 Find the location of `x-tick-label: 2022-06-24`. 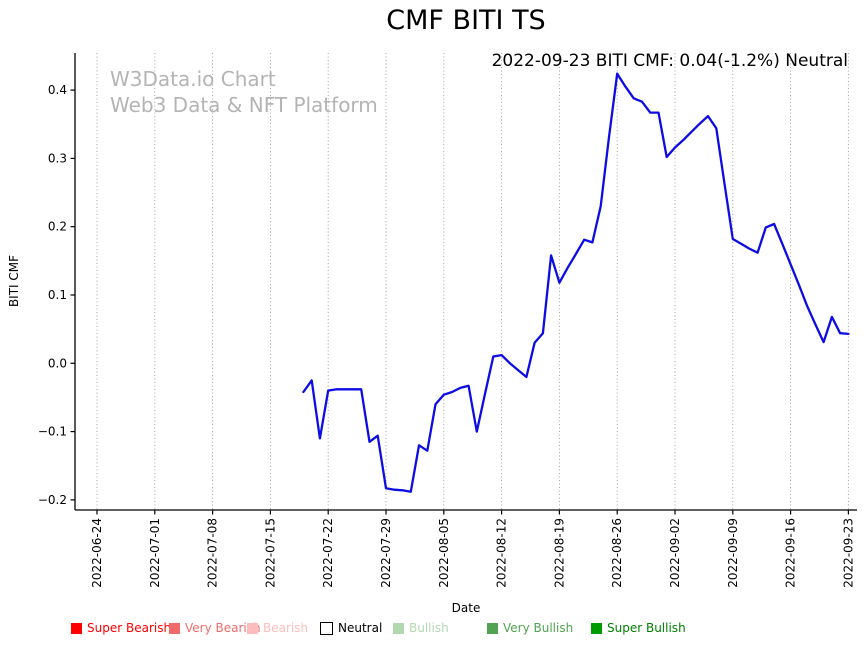

x-tick-label: 2022-06-24 is located at coordinates (97, 553).